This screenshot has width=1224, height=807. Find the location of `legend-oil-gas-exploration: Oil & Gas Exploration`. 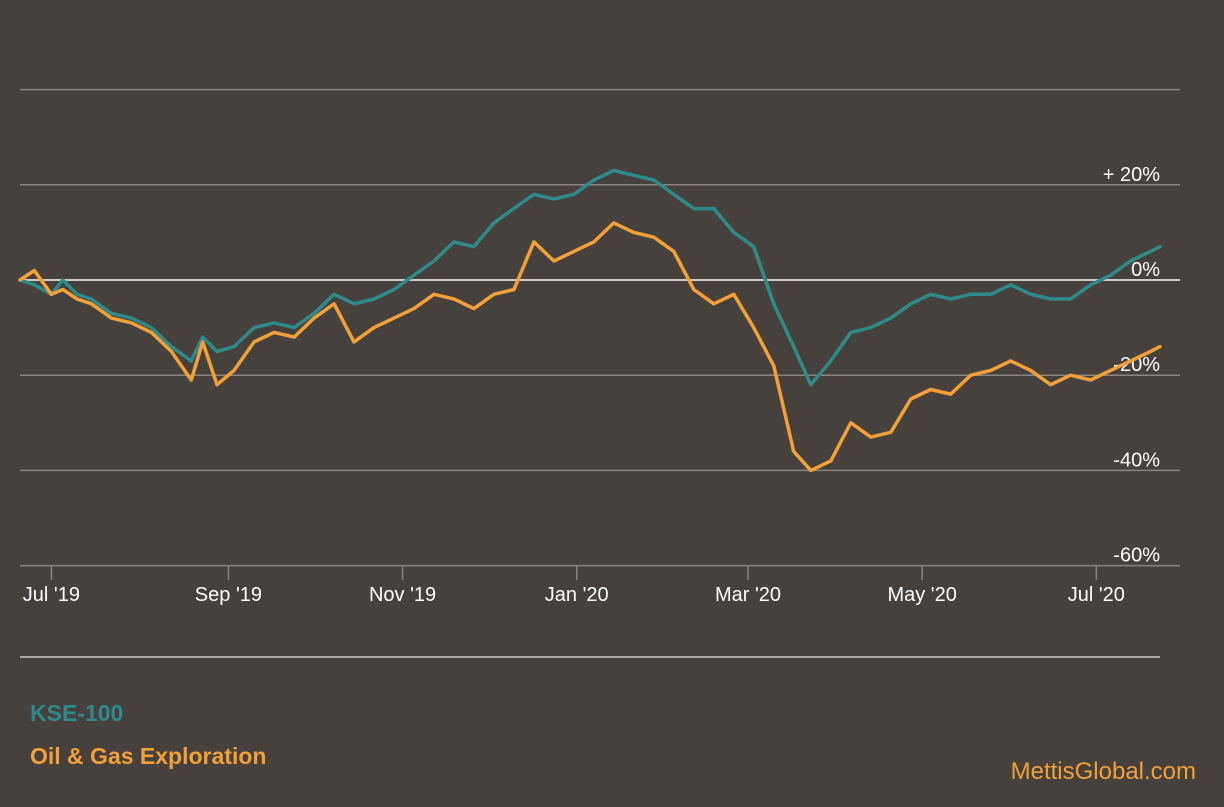

legend-oil-gas-exploration: Oil & Gas Exploration is located at coordinates (148, 756).